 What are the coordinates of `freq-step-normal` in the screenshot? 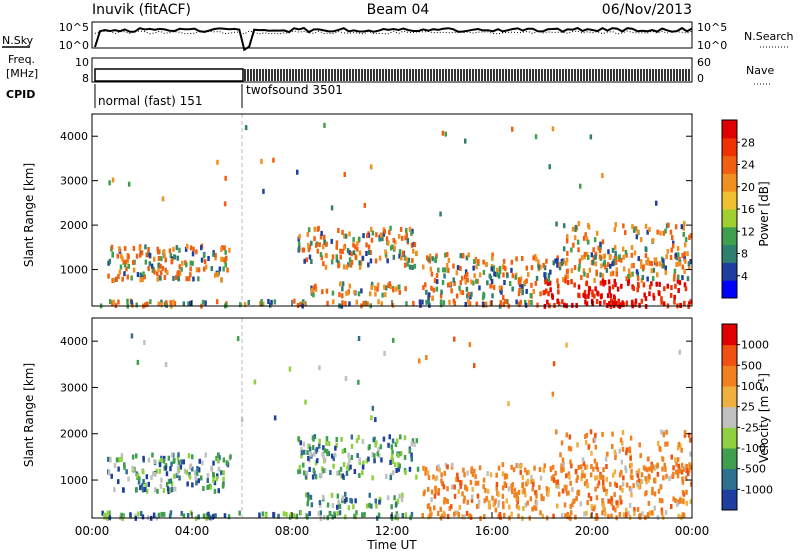 It's located at (169, 75).